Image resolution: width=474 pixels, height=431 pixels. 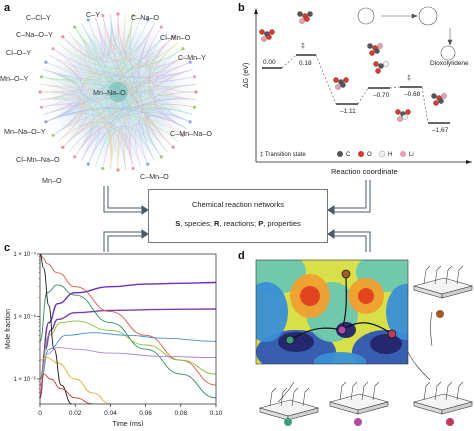 I want to click on x-tick-label: 0.06, so click(x=145, y=413).